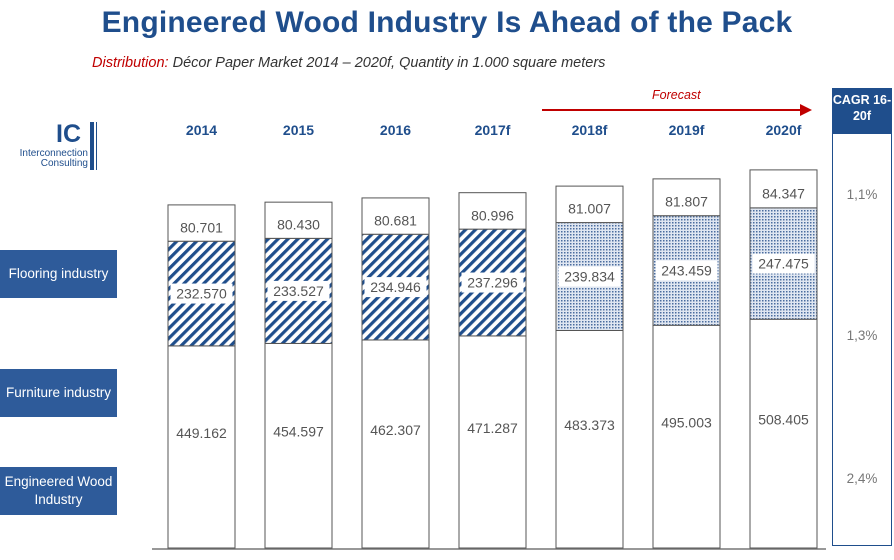  I want to click on x-tick-label: 2019f, so click(687, 130).